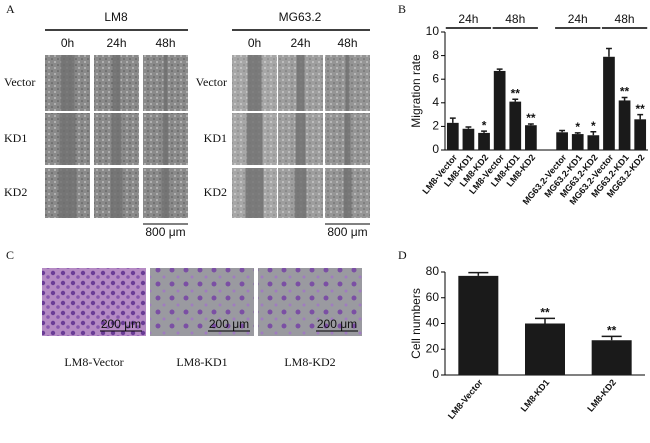  What do you see at coordinates (10, 9) in the screenshot?
I see `panel-label: A` at bounding box center [10, 9].